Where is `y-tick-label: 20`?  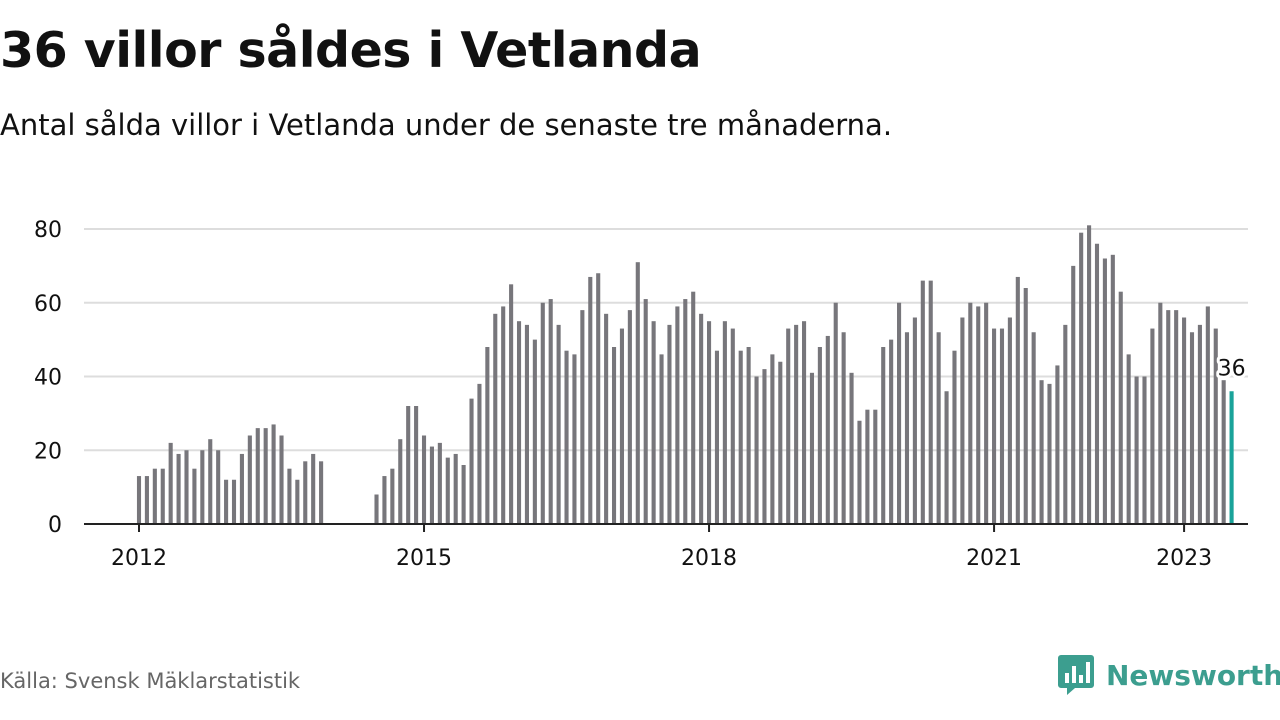 y-tick-label: 20 is located at coordinates (48, 451).